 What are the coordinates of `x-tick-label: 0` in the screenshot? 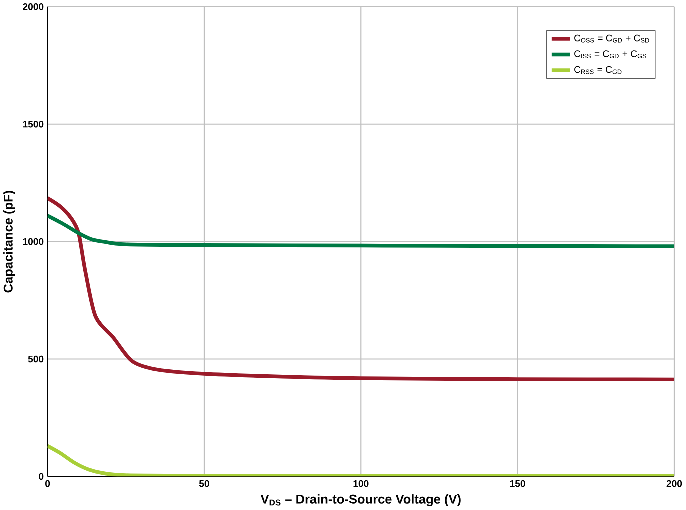 It's located at (48, 484).